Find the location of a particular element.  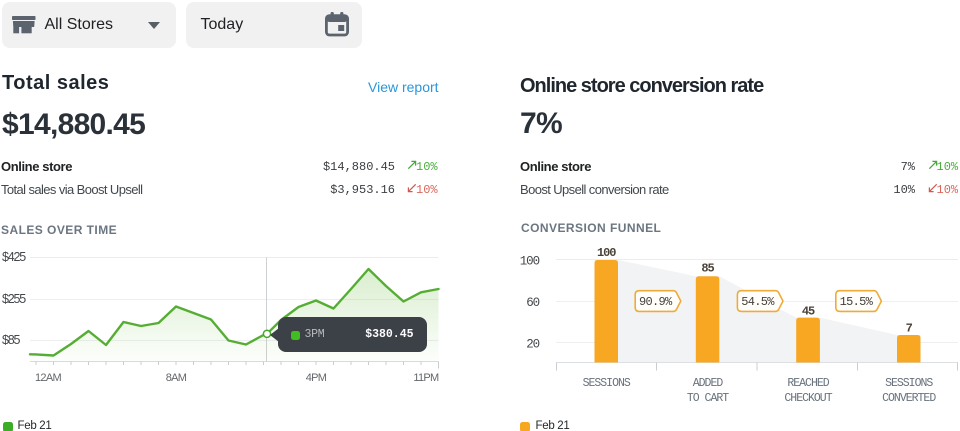

svg-text: REACHED is located at coordinates (808, 383).